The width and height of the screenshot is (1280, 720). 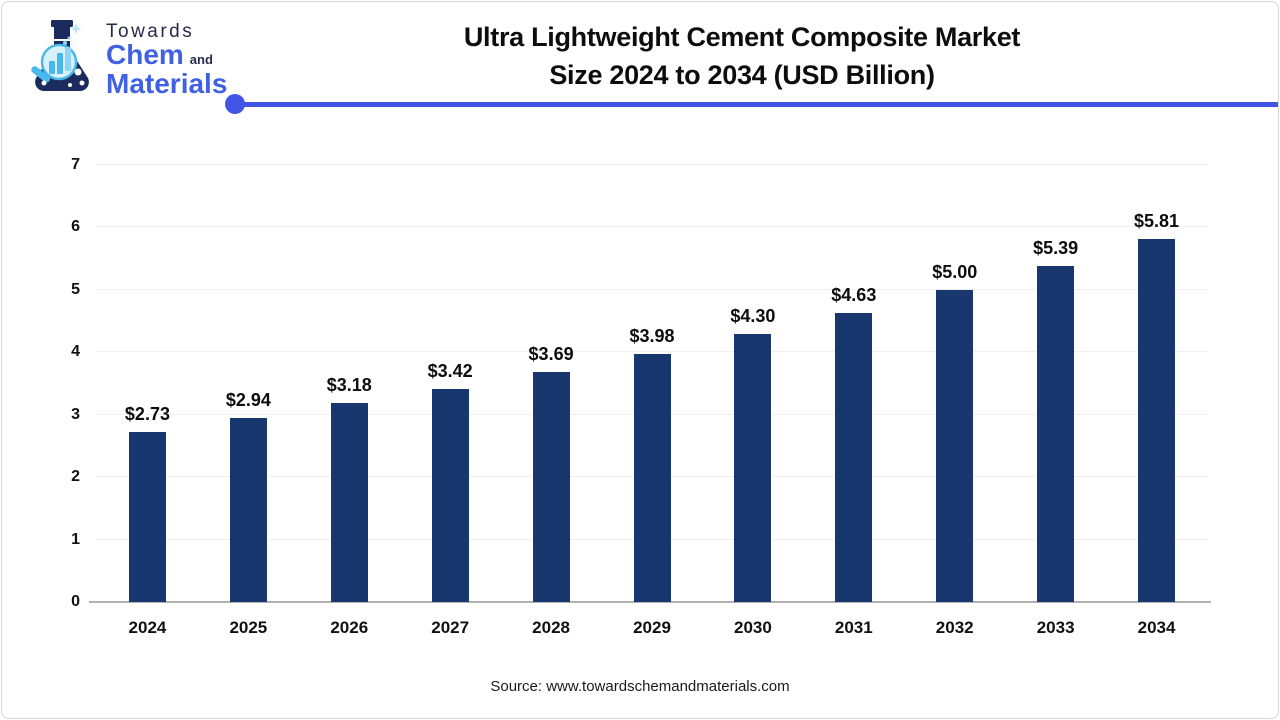 What do you see at coordinates (955, 445) in the screenshot?
I see `bar-2032` at bounding box center [955, 445].